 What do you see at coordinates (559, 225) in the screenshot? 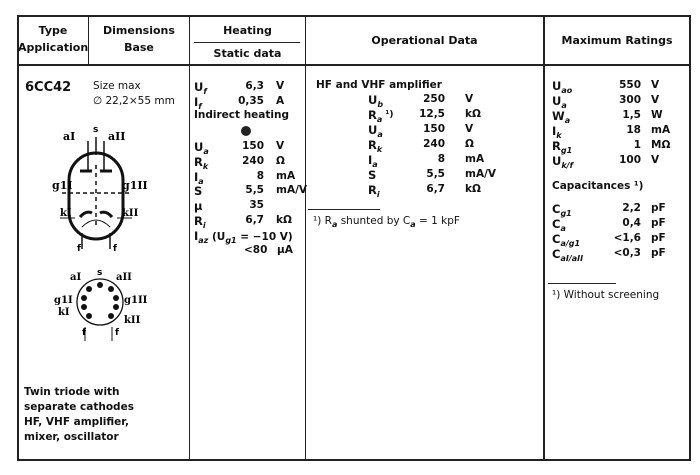
I see `param-symbol: Ca` at bounding box center [559, 225].